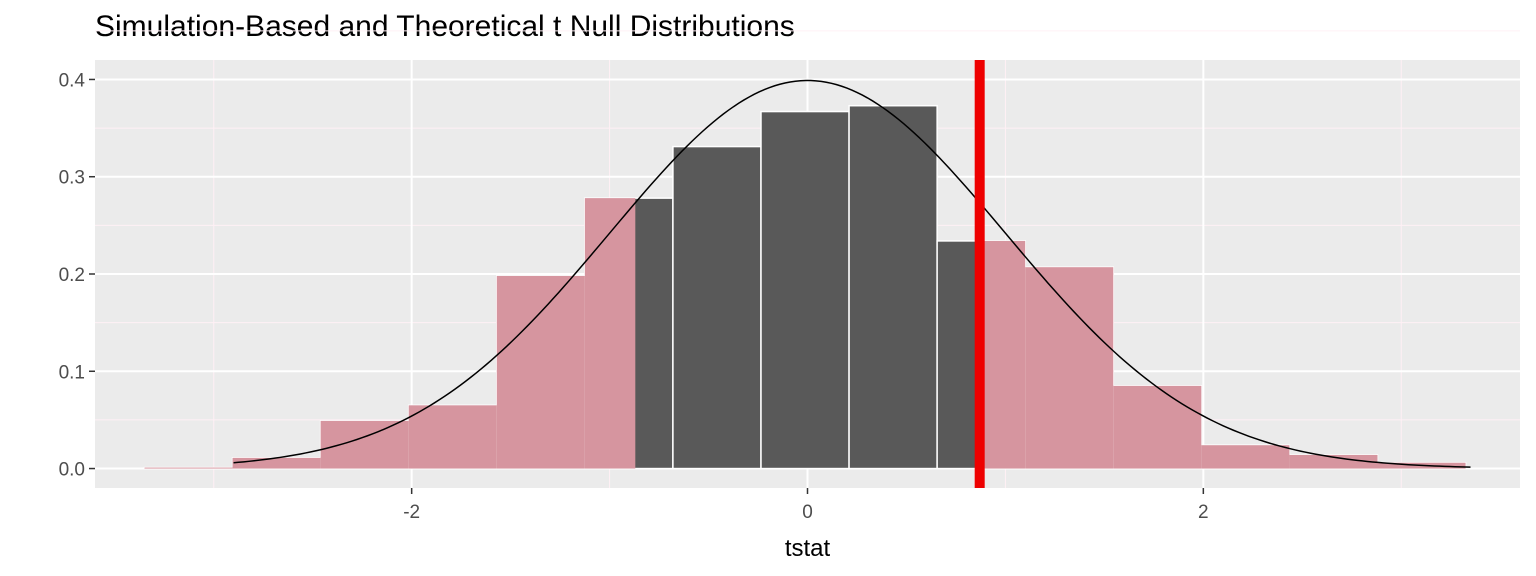 The height and width of the screenshot is (576, 1536). Describe the element at coordinates (72, 372) in the screenshot. I see `y-tick-label: 0.1` at that location.